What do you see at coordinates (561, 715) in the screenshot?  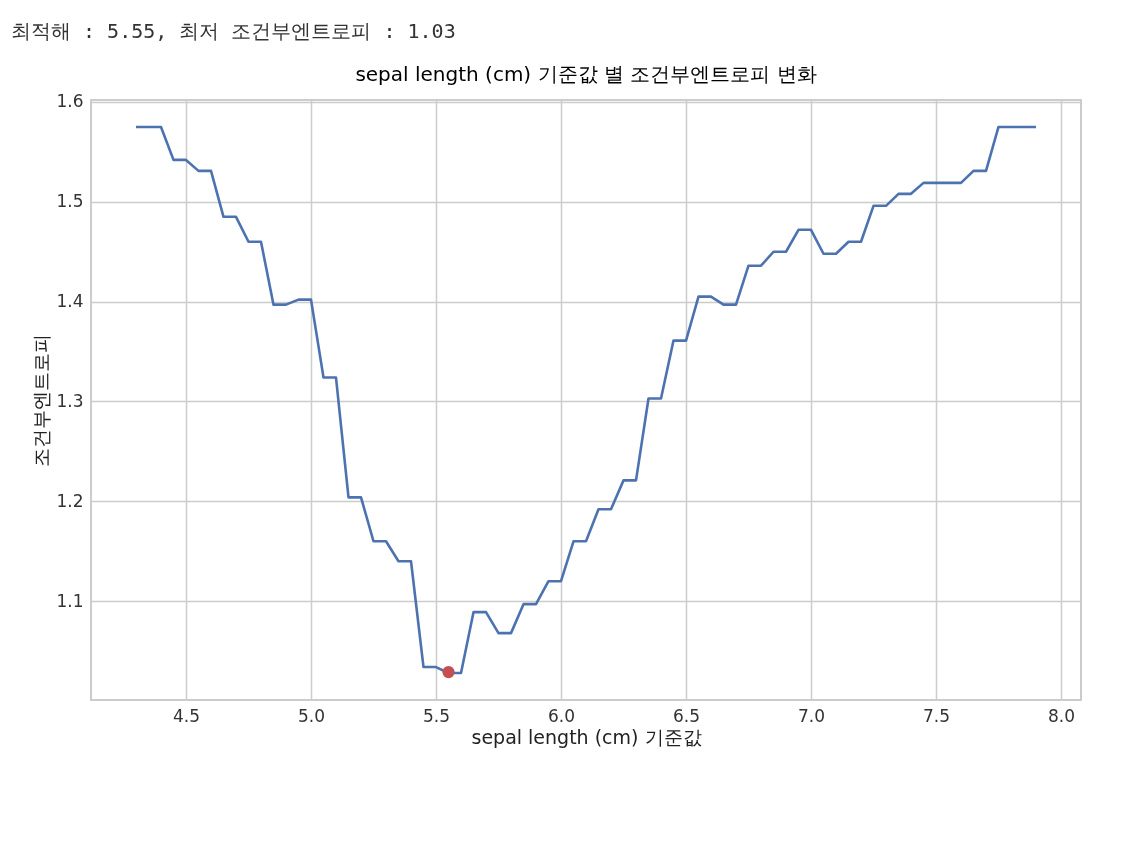 I see `x-tick-label: 6.0` at bounding box center [561, 715].